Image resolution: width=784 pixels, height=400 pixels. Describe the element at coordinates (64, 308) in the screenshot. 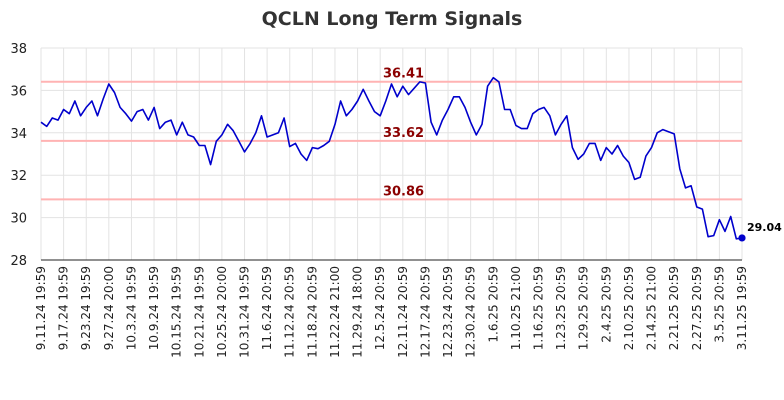

I see `x-tick-label: 9.17.24 19:59` at that location.